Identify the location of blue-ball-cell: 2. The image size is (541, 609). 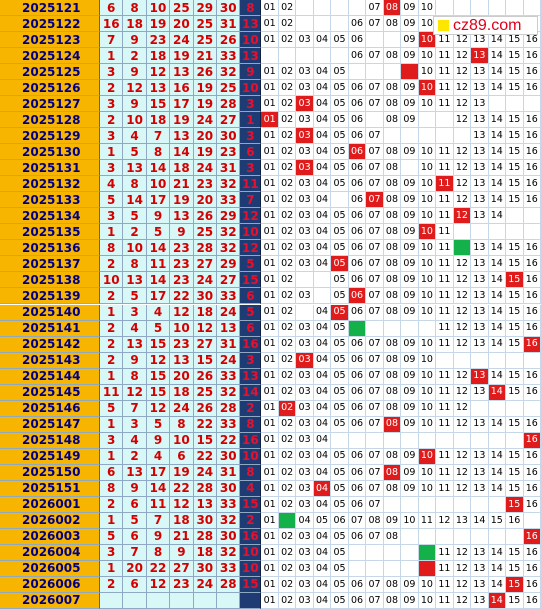
(251, 408).